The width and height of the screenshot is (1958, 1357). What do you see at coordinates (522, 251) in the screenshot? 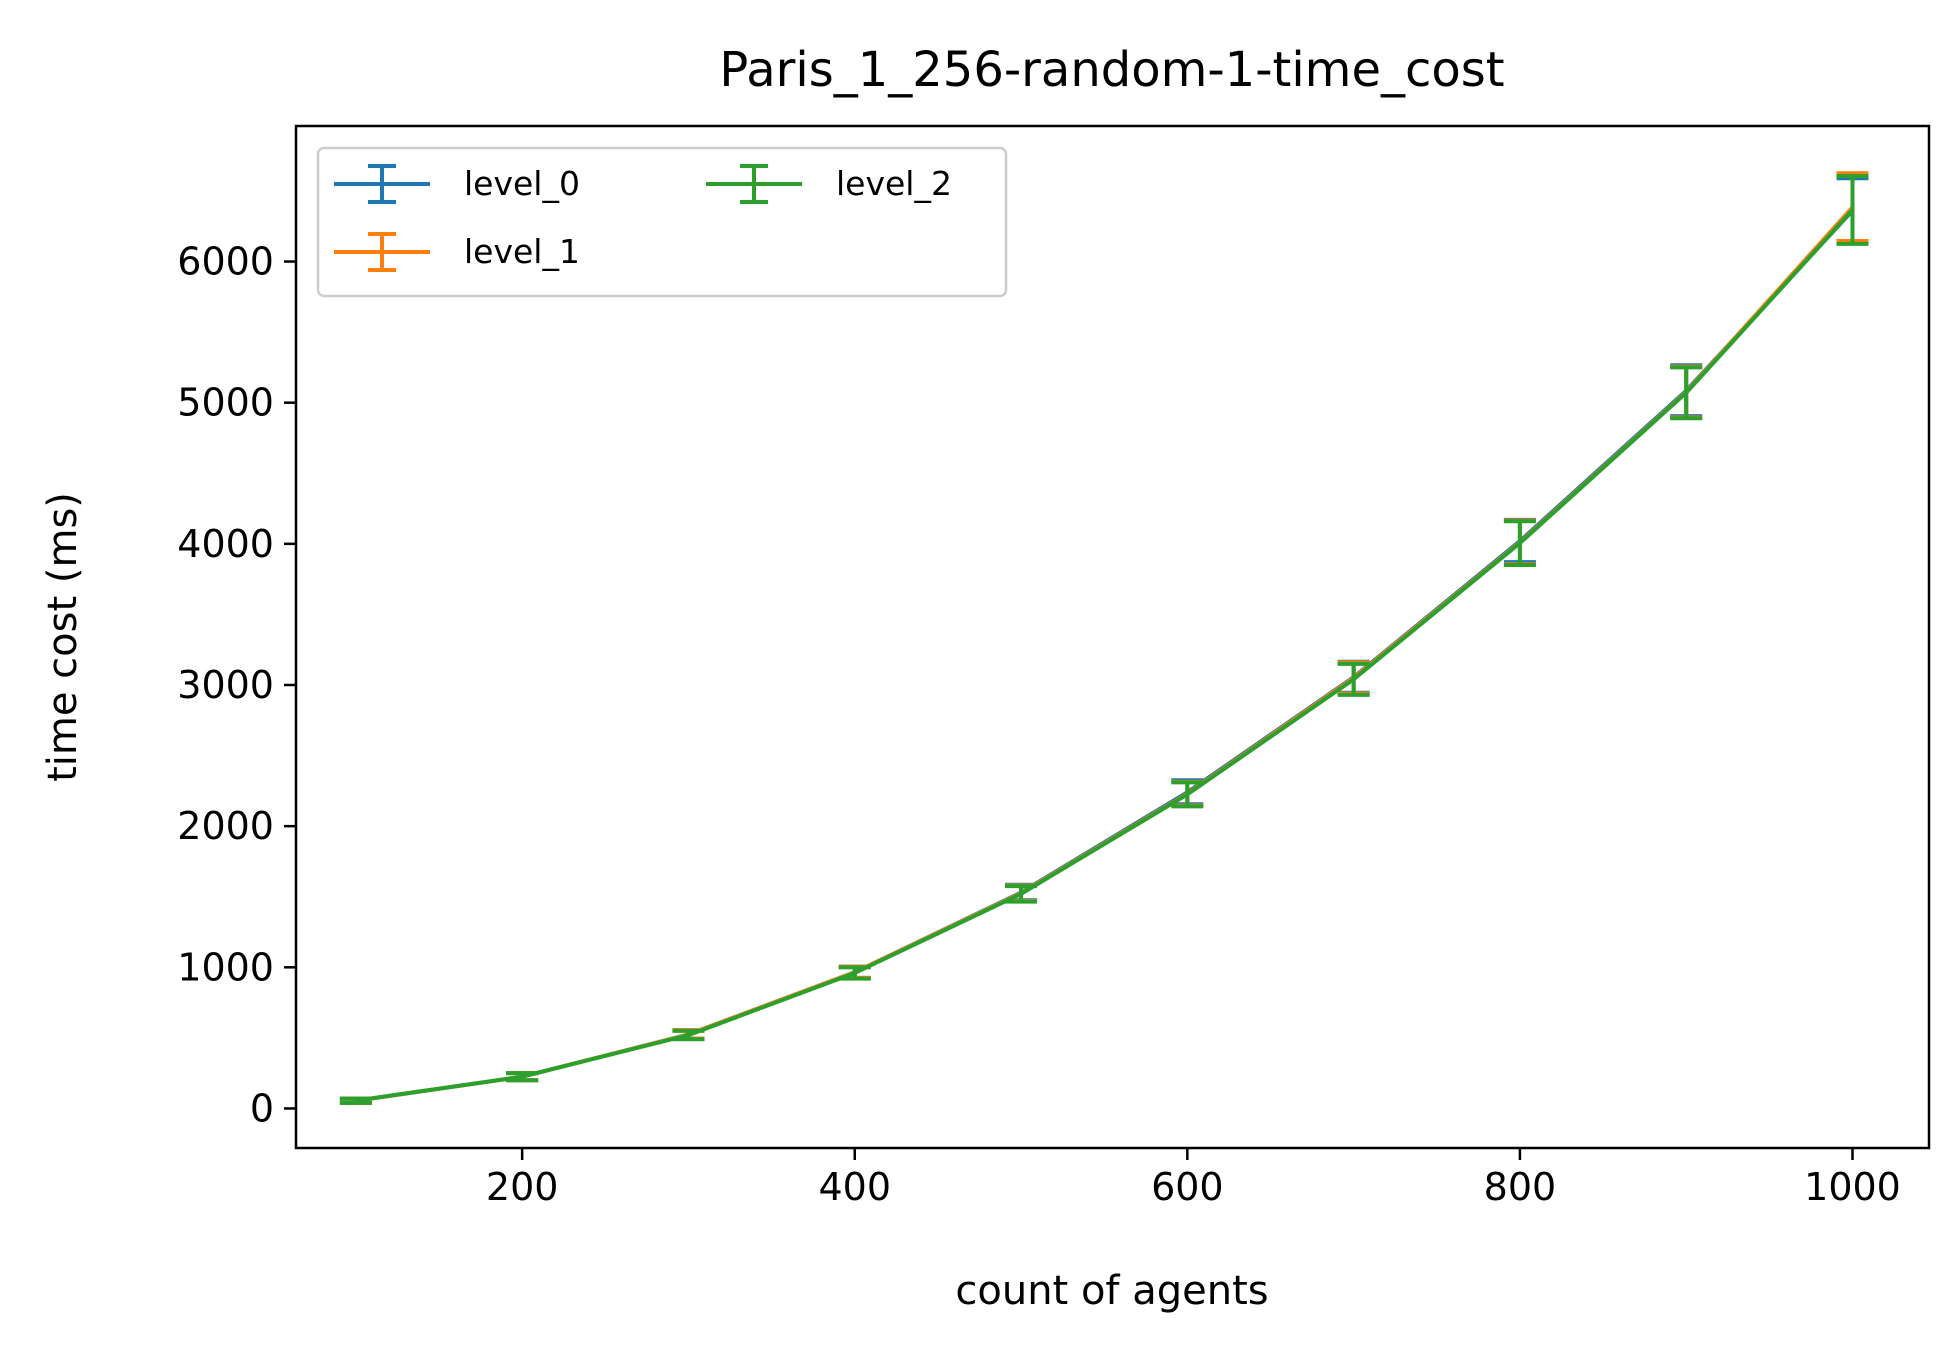
I see `legend-label: level_1` at bounding box center [522, 251].